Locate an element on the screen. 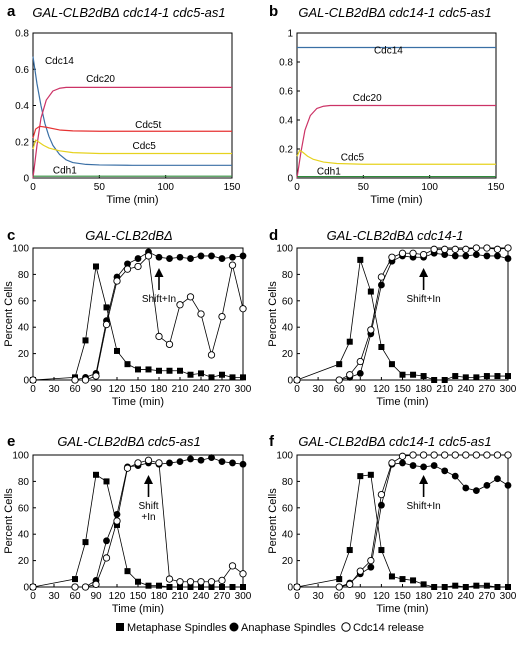 Image resolution: width=520 pixels, height=646 pixels. panel-letter: f is located at coordinates (272, 441).